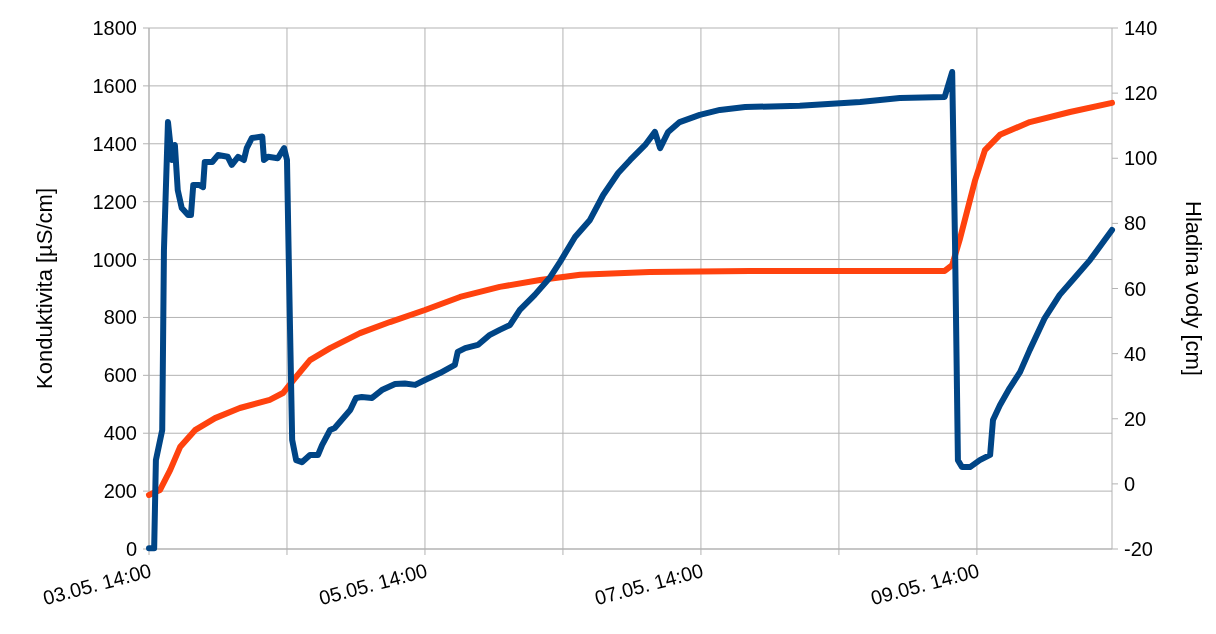  I want to click on y-tick-label: 1200, so click(114, 201).